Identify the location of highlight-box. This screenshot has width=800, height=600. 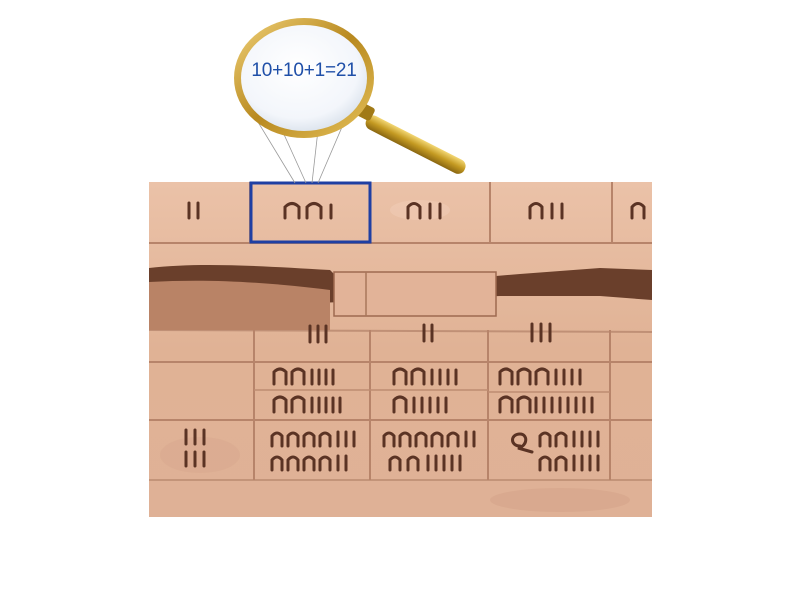
(310, 212).